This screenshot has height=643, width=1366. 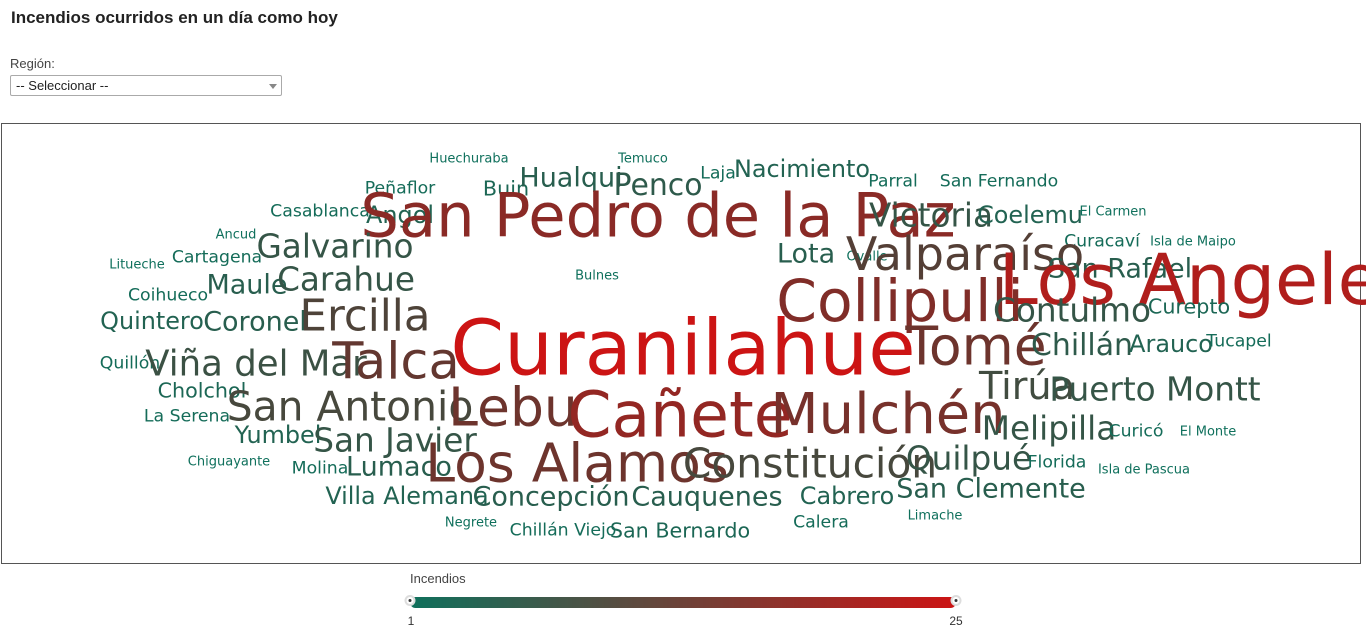 I want to click on cloud-word: San Bernardo, so click(x=680, y=530).